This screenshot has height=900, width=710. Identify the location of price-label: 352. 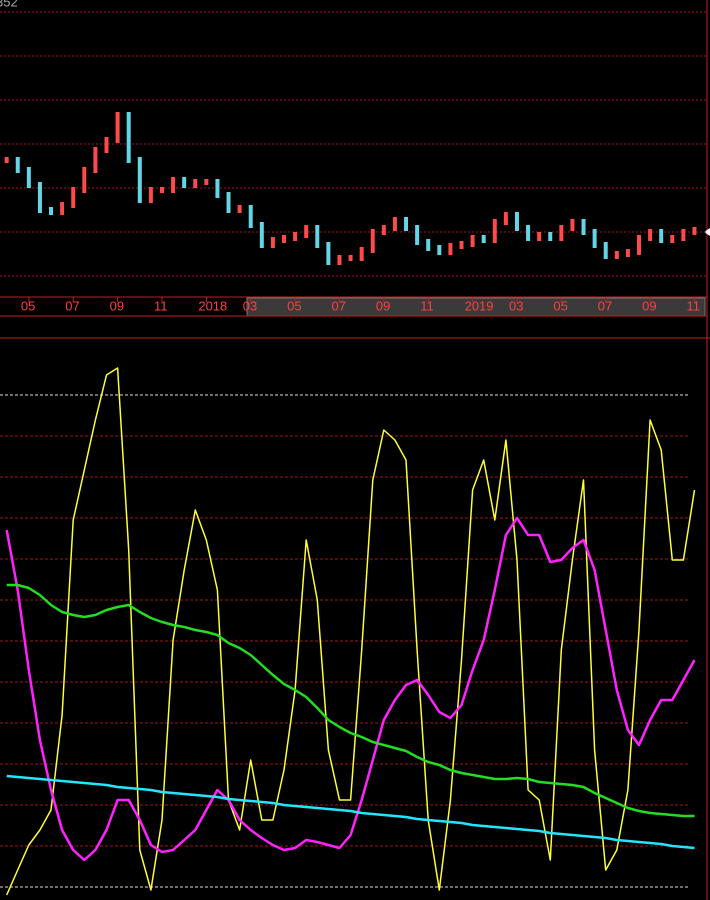
(9, 4).